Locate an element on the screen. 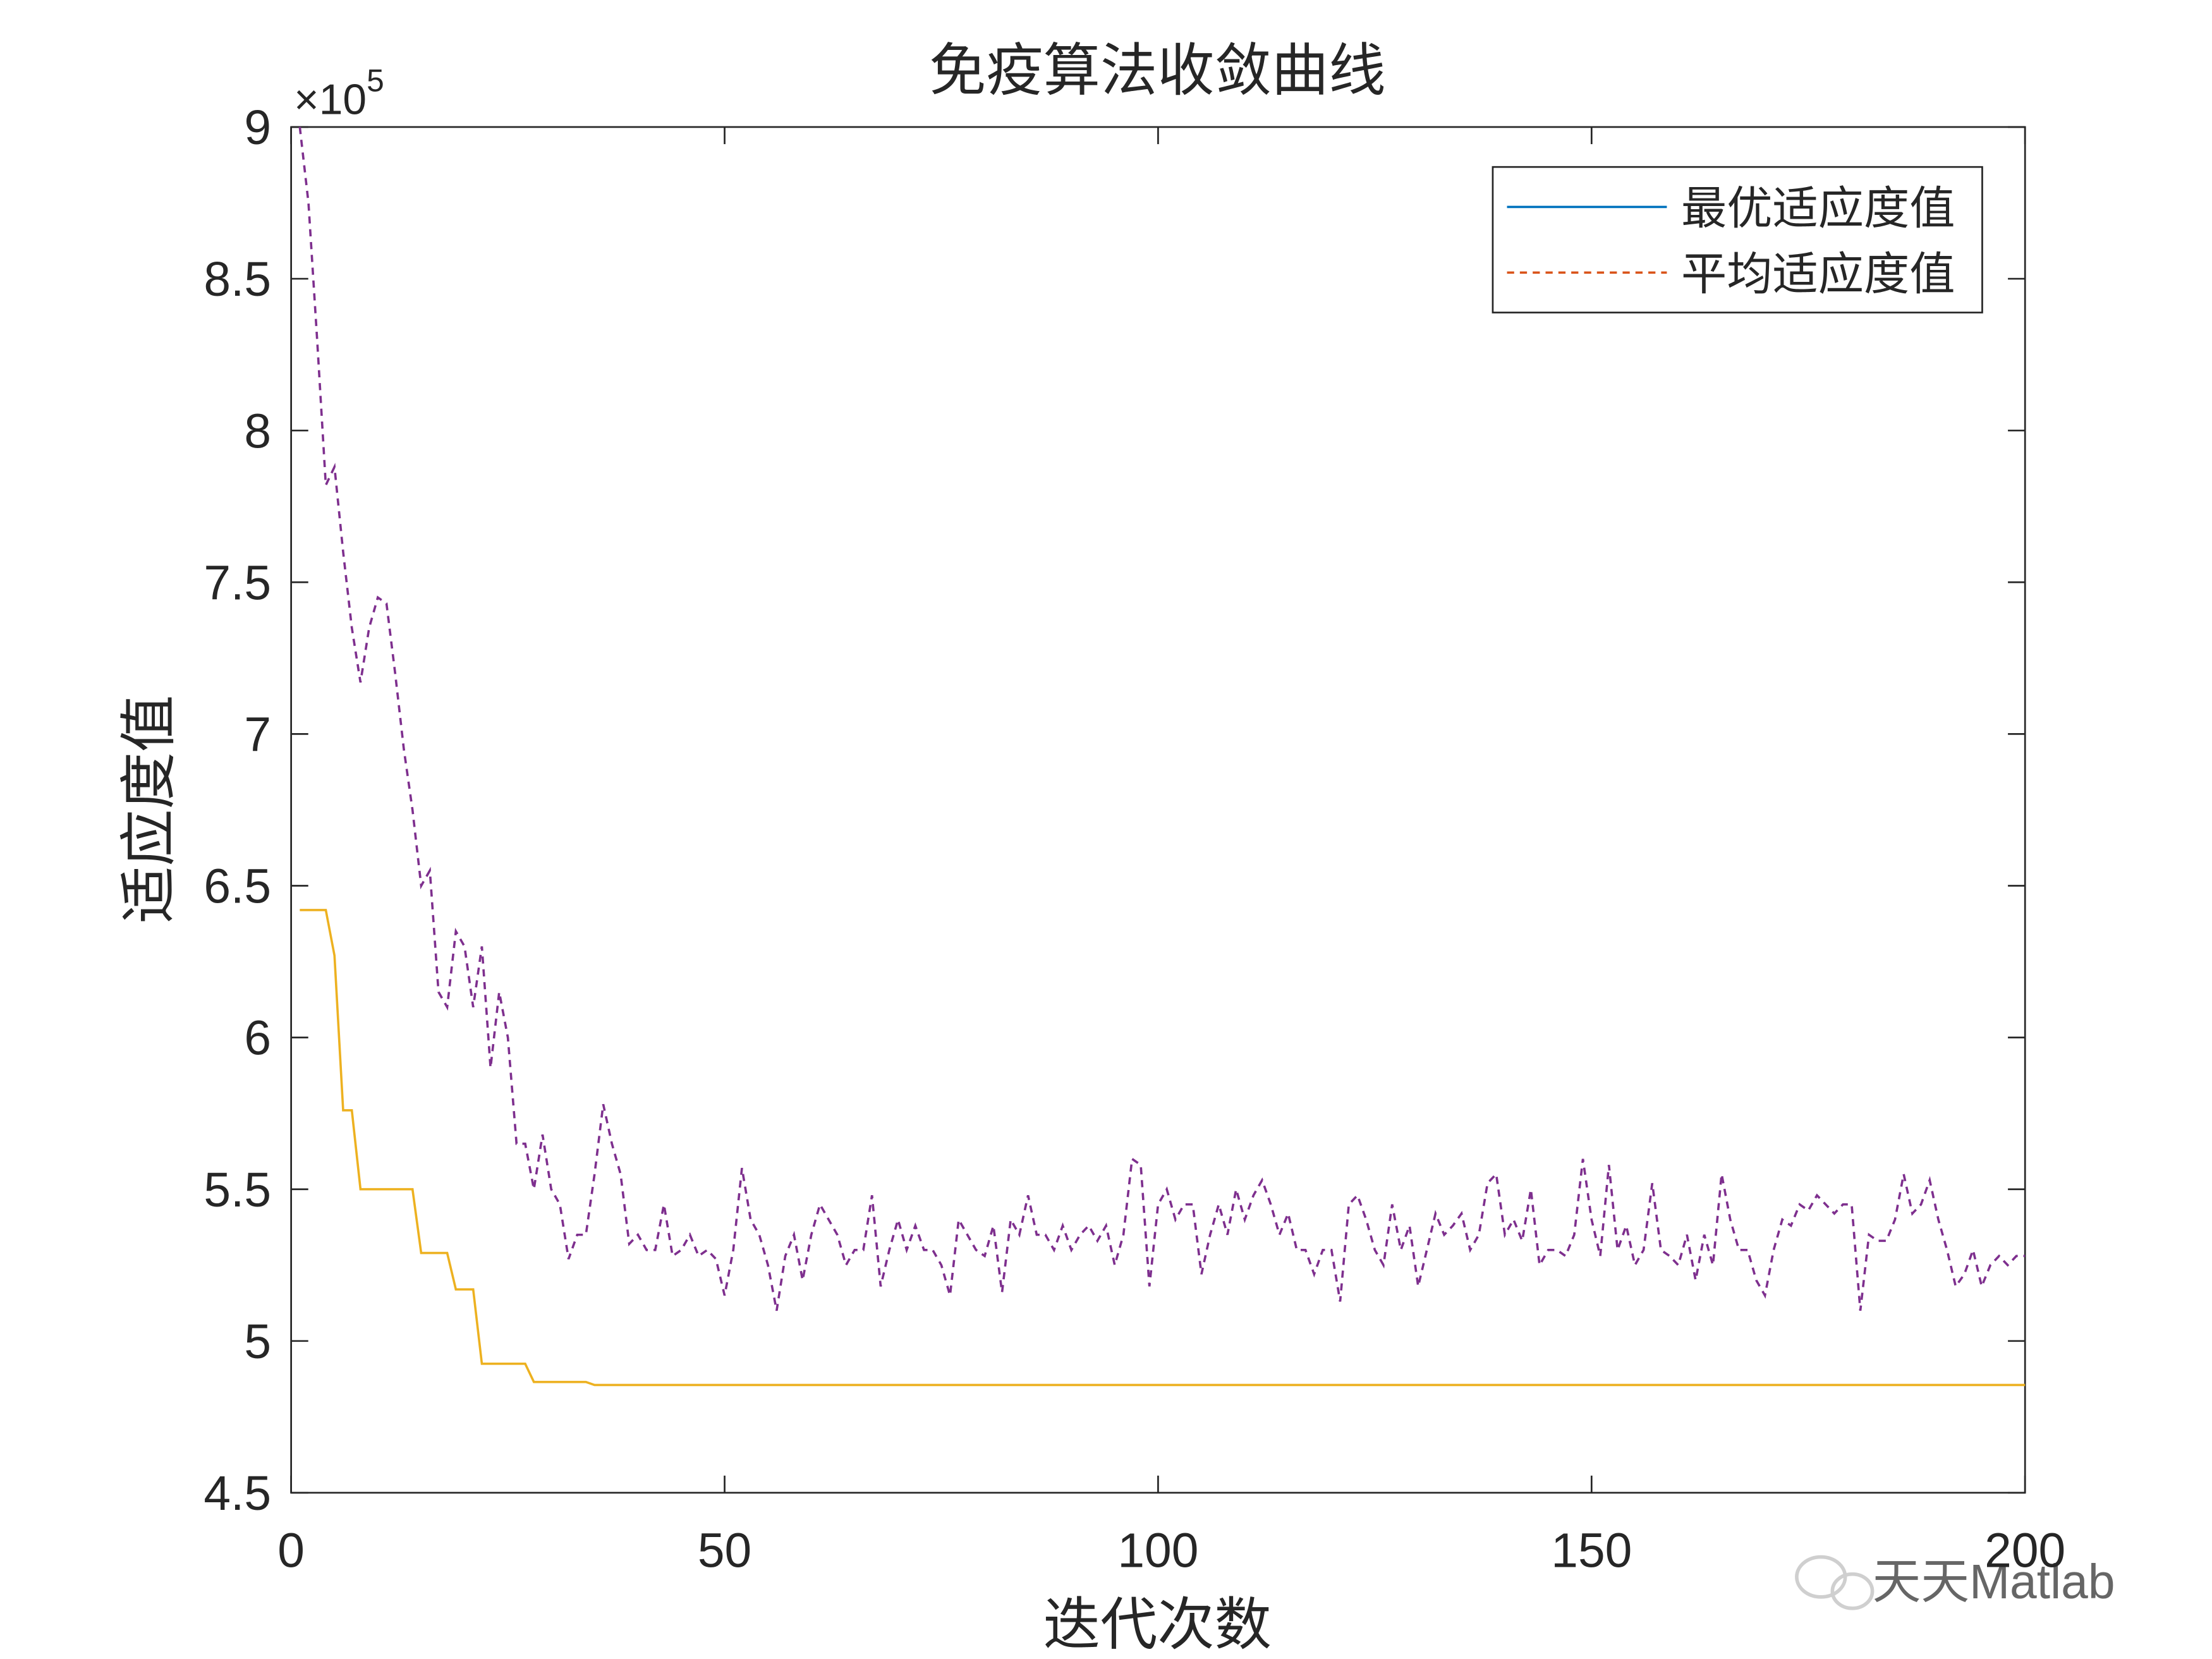  legend-box is located at coordinates (1737, 240).